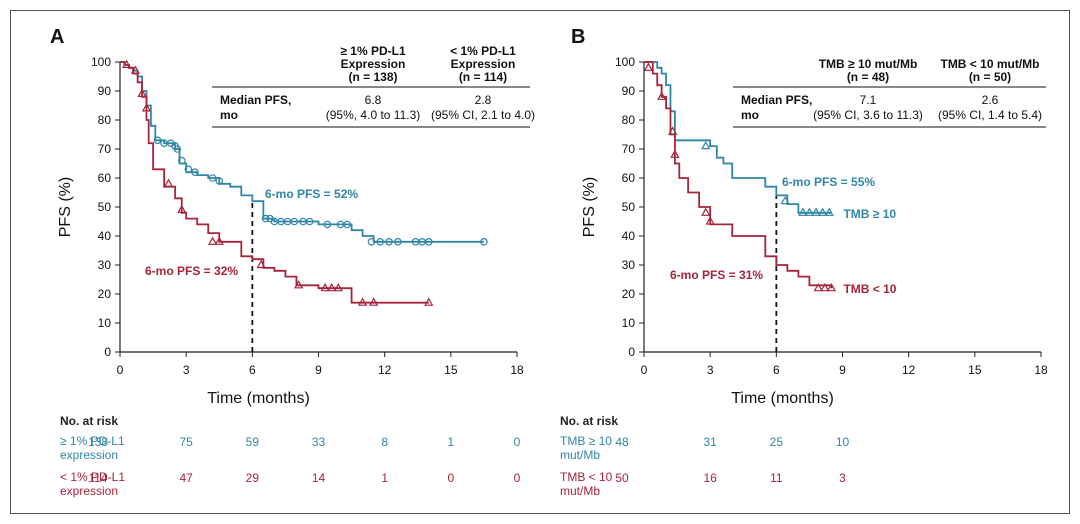 This screenshot has width=1080, height=524. I want to click on risk-count: 3, so click(842, 478).